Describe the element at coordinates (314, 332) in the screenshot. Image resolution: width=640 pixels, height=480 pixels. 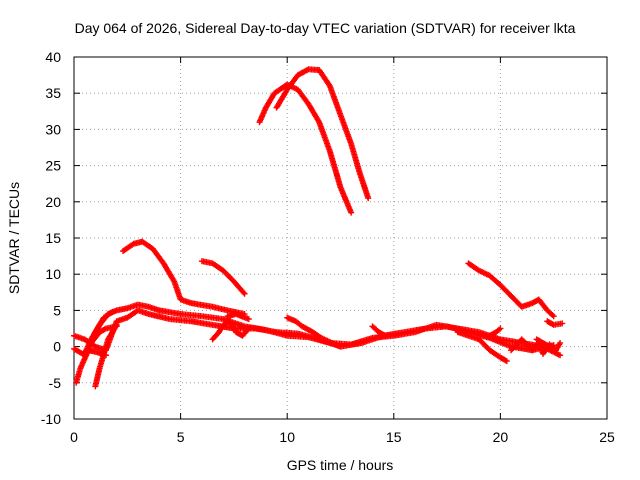
I see `series-arc15` at that location.